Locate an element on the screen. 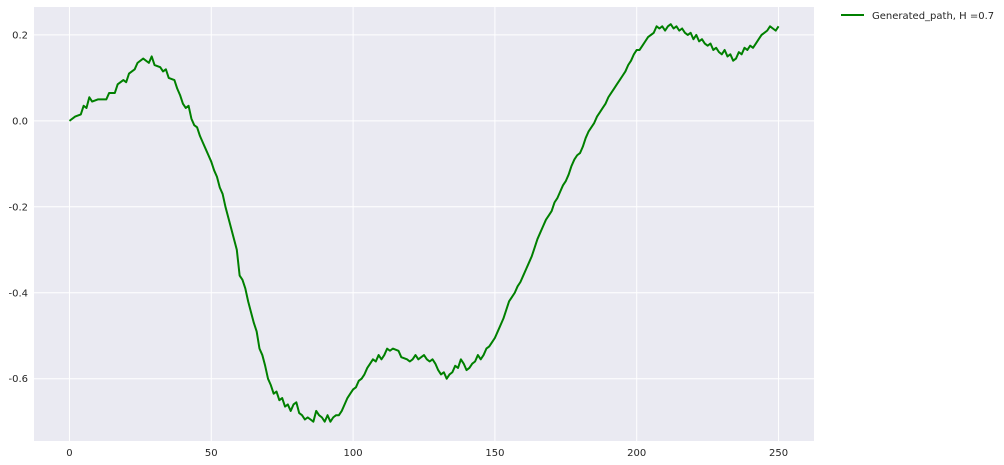 The image size is (1004, 465). x-tick-label: 150 is located at coordinates (494, 453).